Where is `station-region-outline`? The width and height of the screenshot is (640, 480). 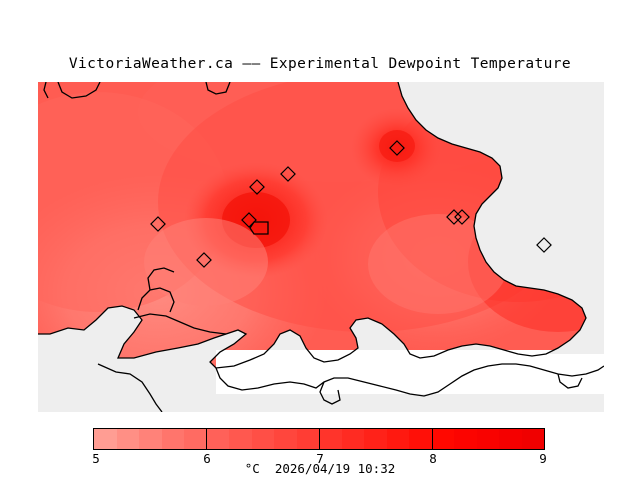 station-region-outline is located at coordinates (259, 228).